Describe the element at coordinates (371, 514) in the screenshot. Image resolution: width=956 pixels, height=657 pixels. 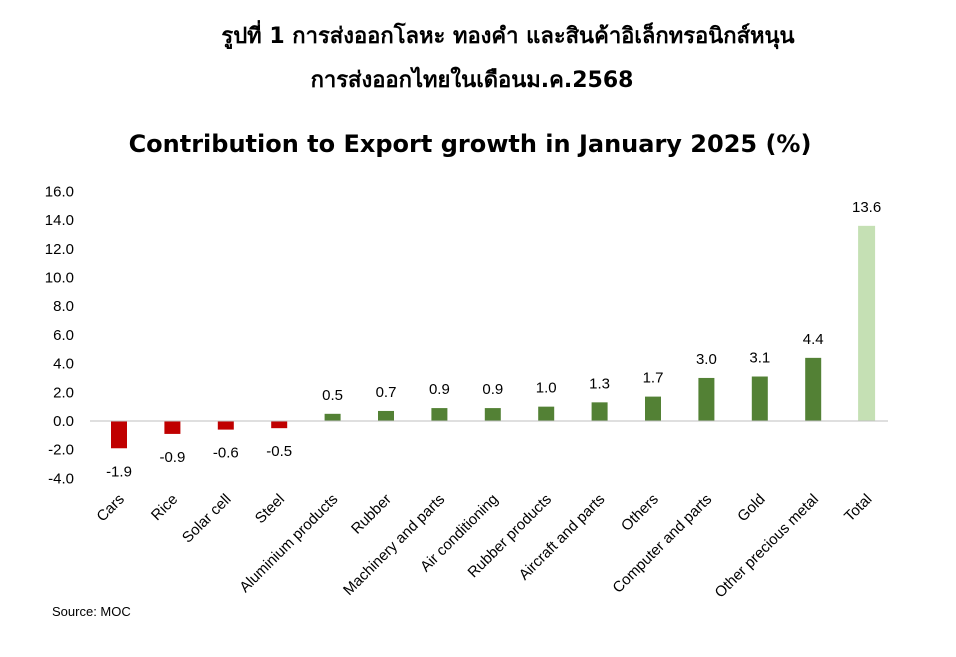
I see `category-label: Rubber` at that location.